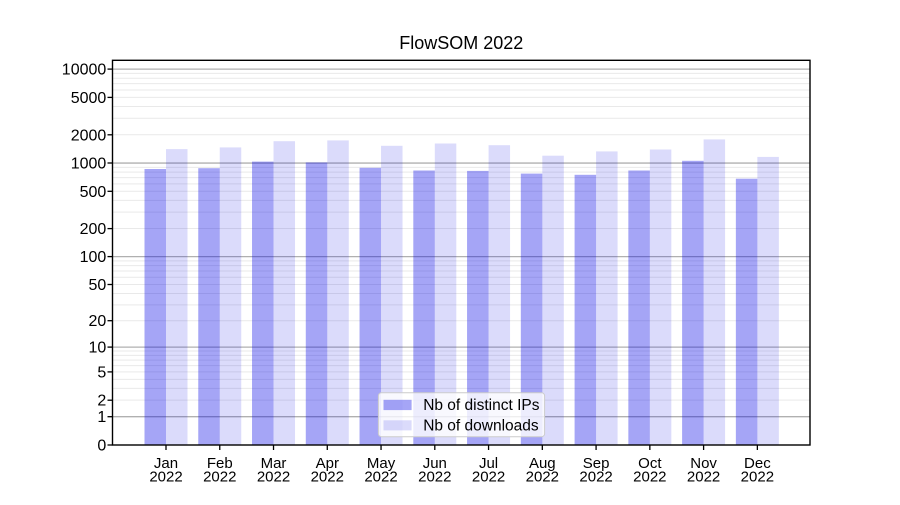 The width and height of the screenshot is (900, 505). What do you see at coordinates (98, 285) in the screenshot?
I see `svg-text: 50` at bounding box center [98, 285].